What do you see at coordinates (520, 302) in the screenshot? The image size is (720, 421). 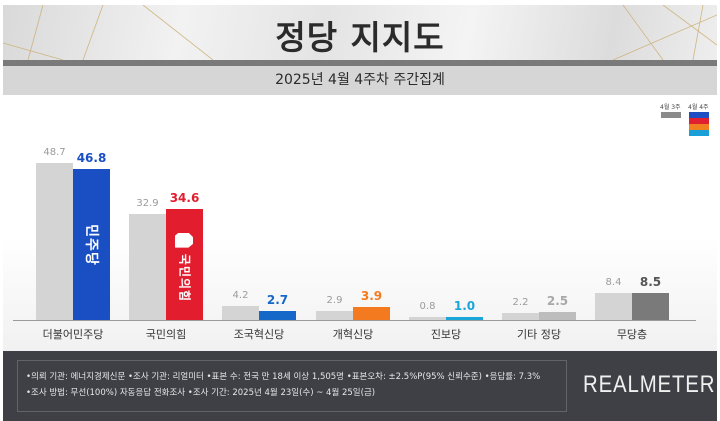 I see `value-label-prev: 2.2` at bounding box center [520, 302].